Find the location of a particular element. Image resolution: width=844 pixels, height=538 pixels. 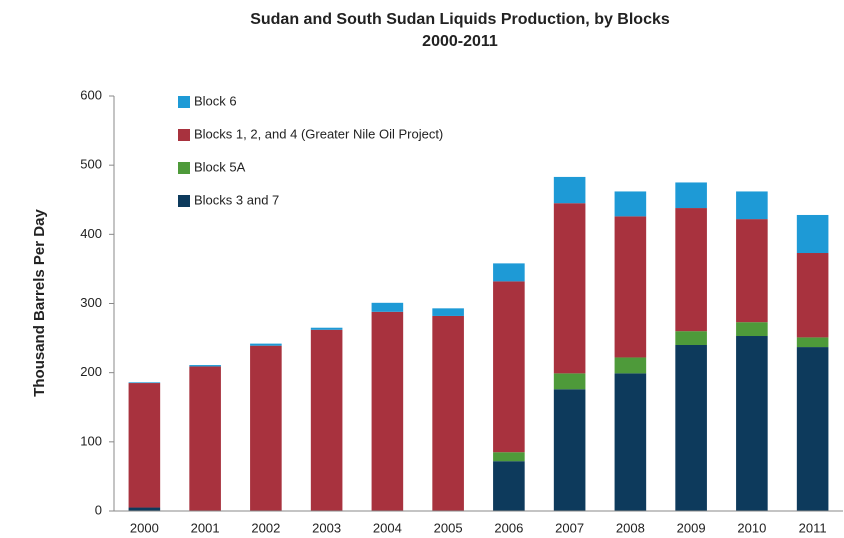

x-tick-label: 2005 is located at coordinates (448, 527).